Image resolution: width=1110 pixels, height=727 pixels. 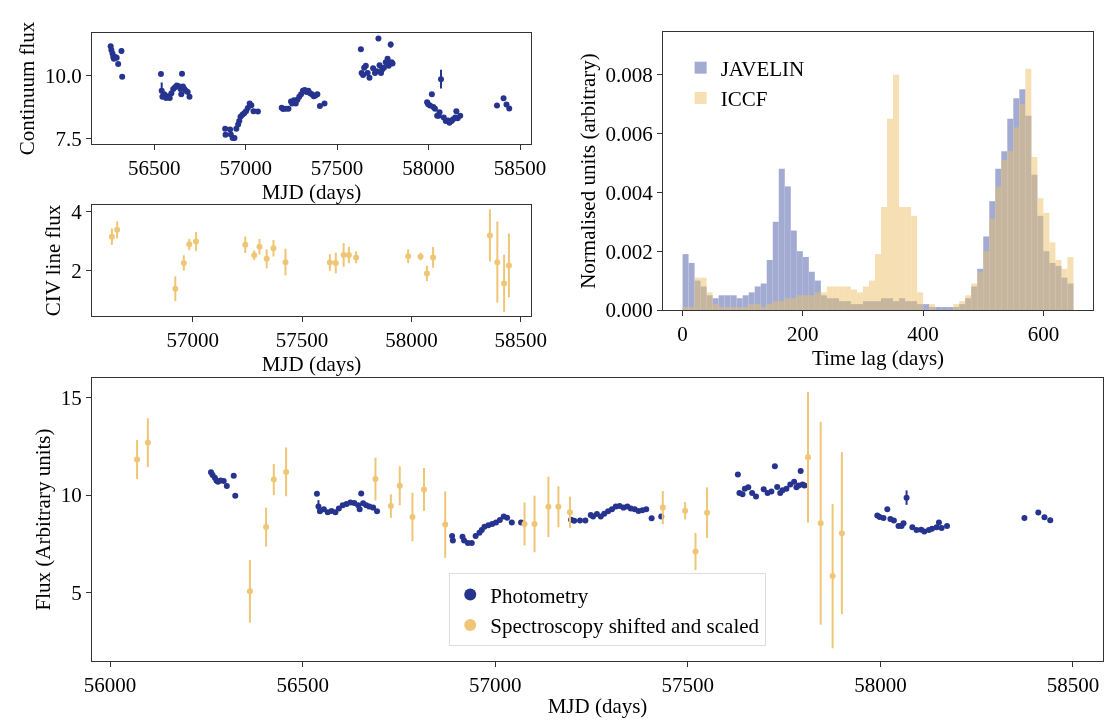 What do you see at coordinates (77, 211) in the screenshot?
I see `y-tick-label: 4` at bounding box center [77, 211].